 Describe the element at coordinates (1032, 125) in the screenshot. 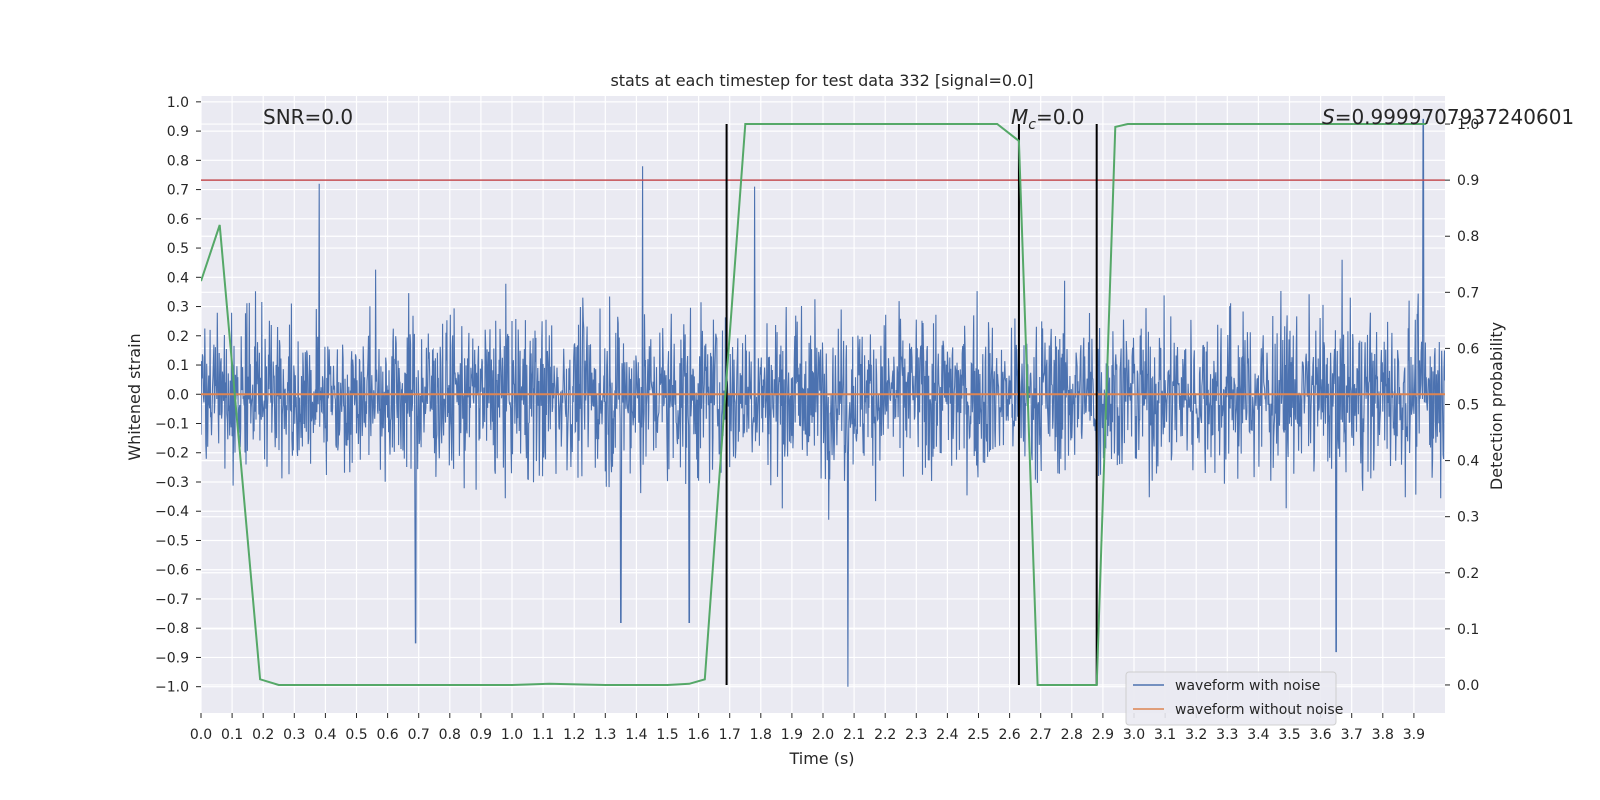

I see `mc-subscript: c` at that location.